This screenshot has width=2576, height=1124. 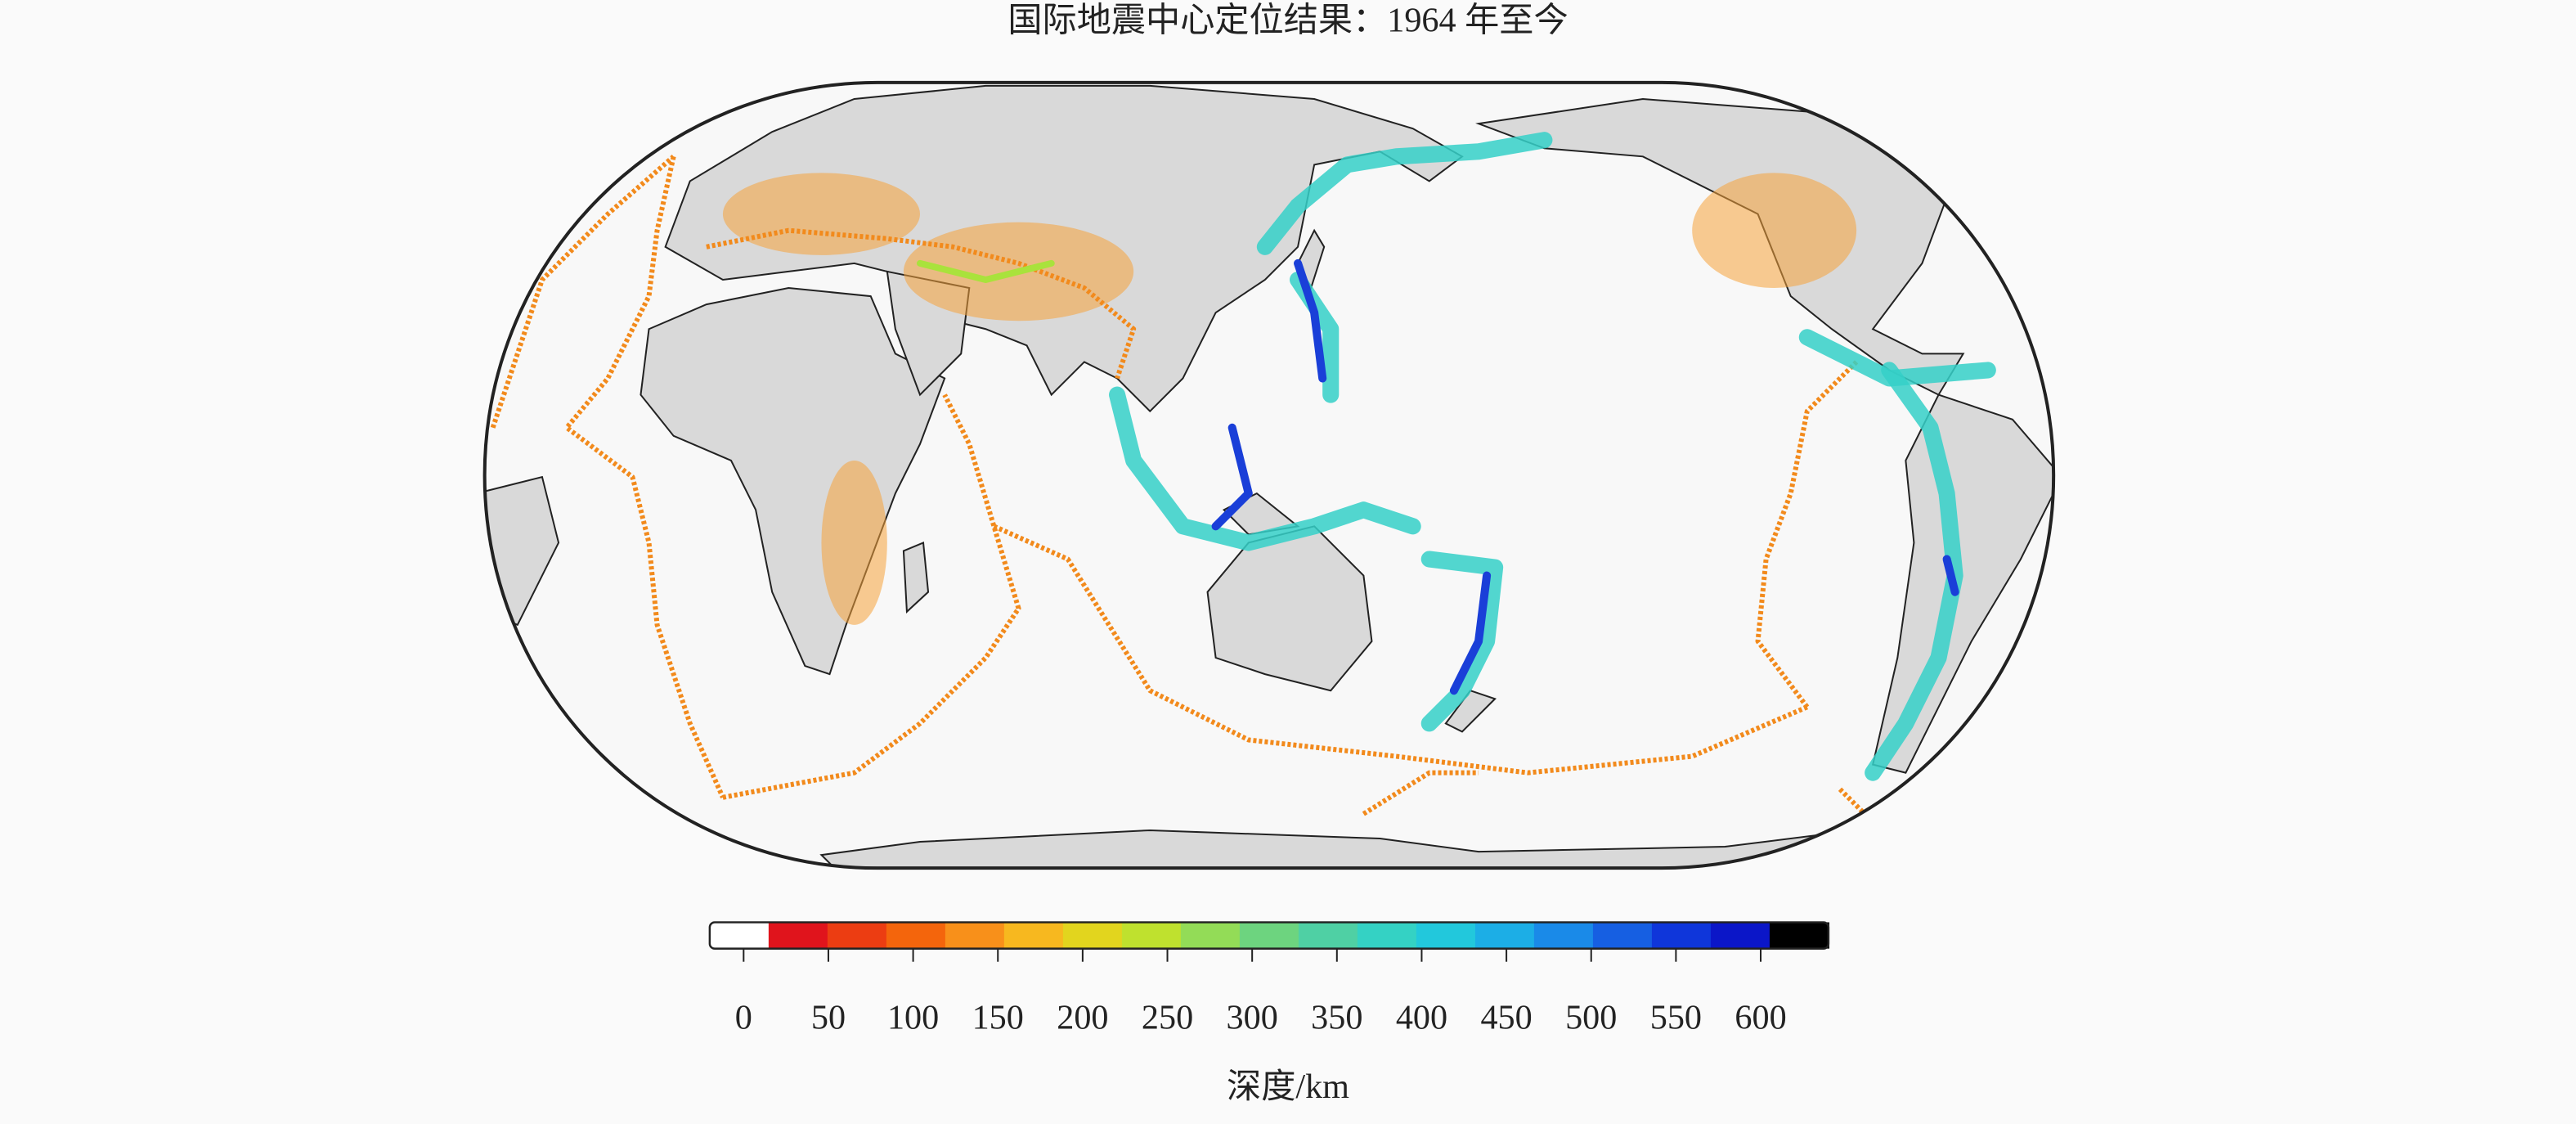 I want to click on colorbar: 0 50 100 150 200 250 300 350 400 450 500 550 600, so click(x=1269, y=979).